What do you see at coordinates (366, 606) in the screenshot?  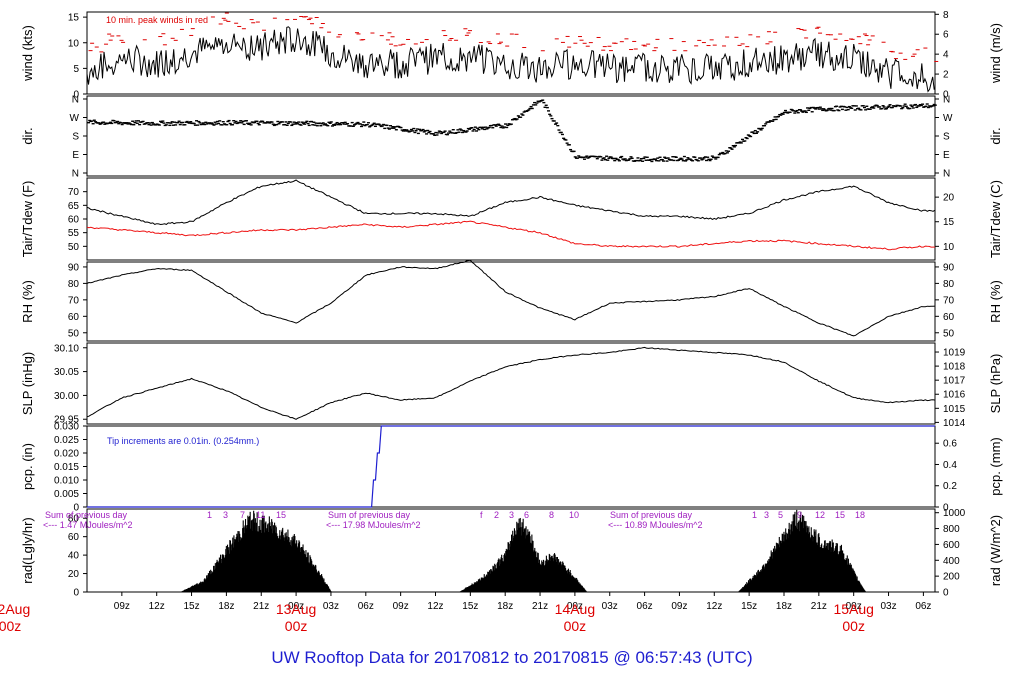 I see `x-tick-label: 06z` at bounding box center [366, 606].